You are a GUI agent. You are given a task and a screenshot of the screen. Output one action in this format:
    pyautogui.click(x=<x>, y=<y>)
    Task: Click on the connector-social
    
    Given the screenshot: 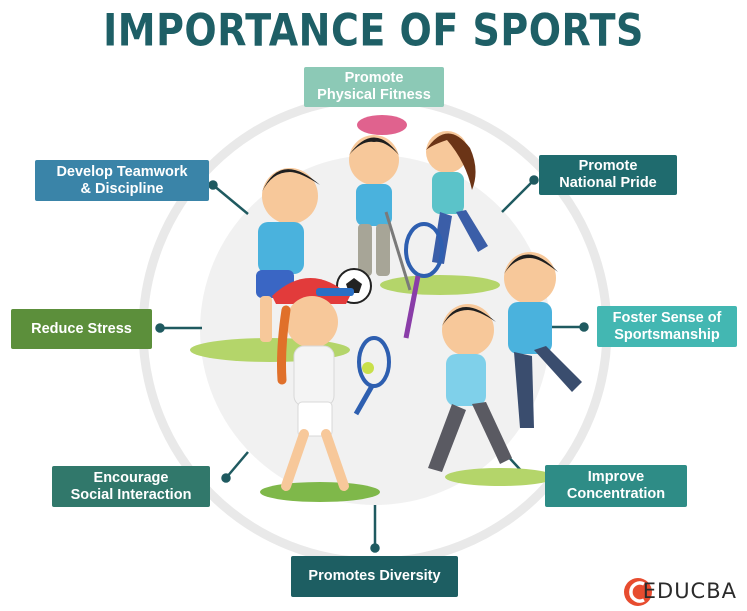 What is the action you would take?
    pyautogui.click(x=237, y=465)
    